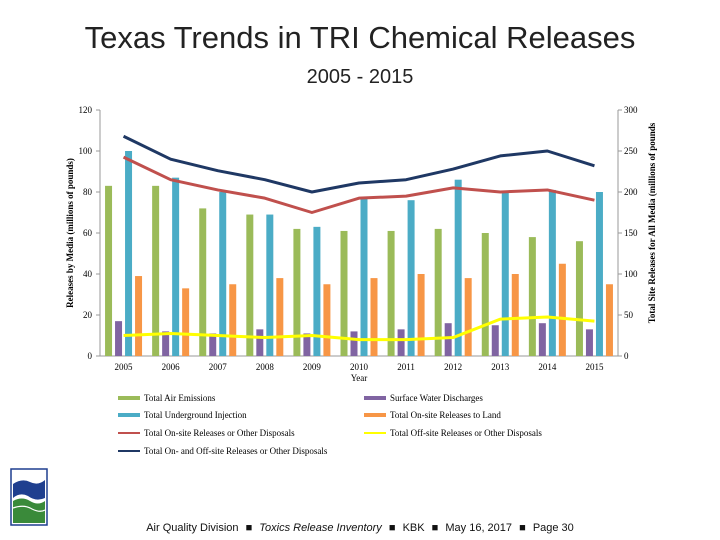 This screenshot has width=720, height=540. What do you see at coordinates (413, 528) in the screenshot?
I see `footer-author: KBK` at bounding box center [413, 528].